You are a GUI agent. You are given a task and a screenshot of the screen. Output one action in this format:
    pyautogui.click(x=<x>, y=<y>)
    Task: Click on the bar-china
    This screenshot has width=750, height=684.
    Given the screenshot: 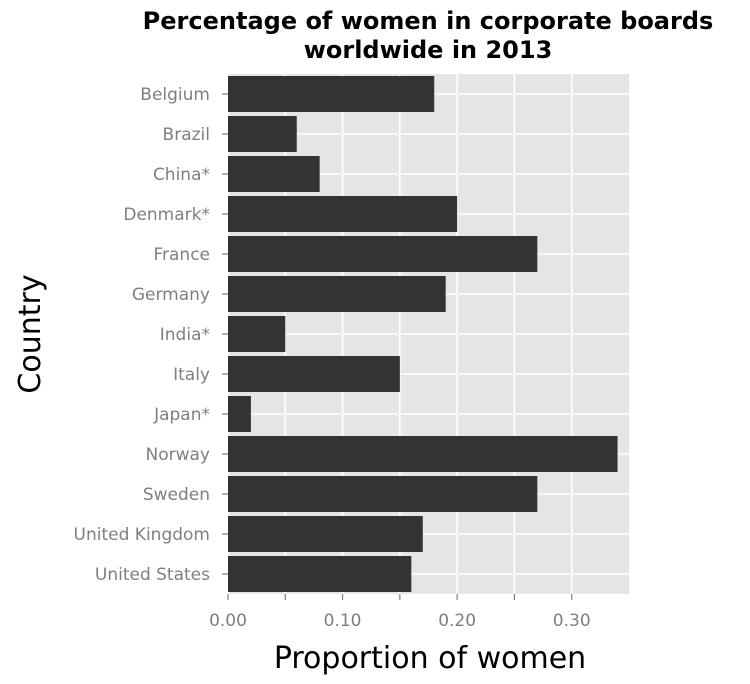 What is the action you would take?
    pyautogui.click(x=274, y=174)
    